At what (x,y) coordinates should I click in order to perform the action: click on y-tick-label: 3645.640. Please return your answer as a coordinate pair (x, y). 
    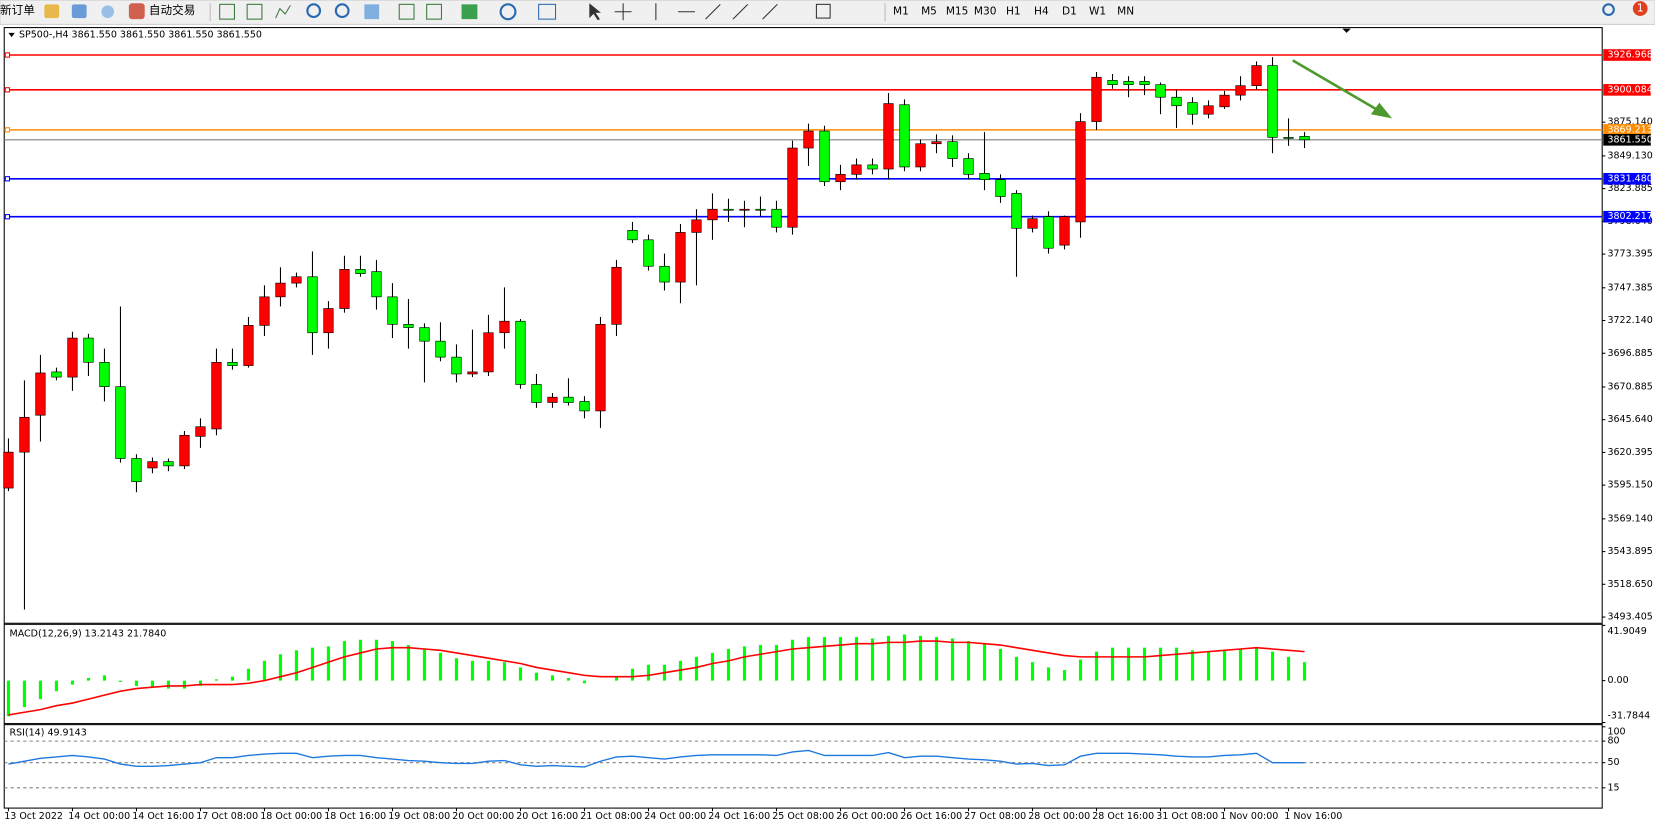
    Looking at the image, I should click on (1629, 419).